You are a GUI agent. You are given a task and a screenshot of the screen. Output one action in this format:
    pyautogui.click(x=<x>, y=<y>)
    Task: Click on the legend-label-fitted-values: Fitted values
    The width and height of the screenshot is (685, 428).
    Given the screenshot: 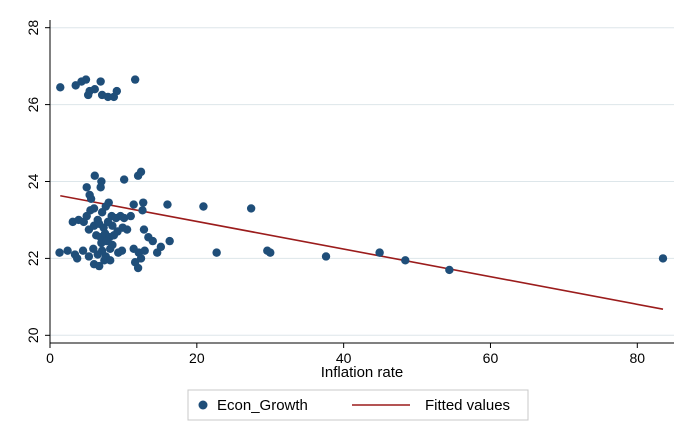 What is the action you would take?
    pyautogui.click(x=467, y=405)
    